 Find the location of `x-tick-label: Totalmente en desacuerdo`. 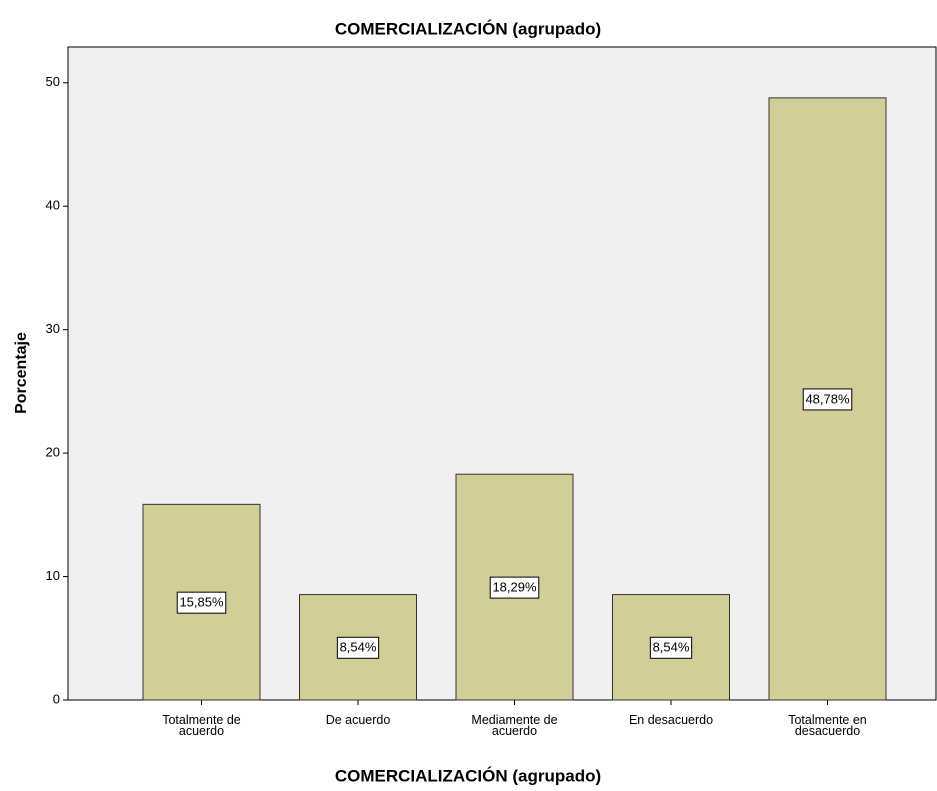

x-tick-label: Totalmente en desacuerdo is located at coordinates (827, 725).